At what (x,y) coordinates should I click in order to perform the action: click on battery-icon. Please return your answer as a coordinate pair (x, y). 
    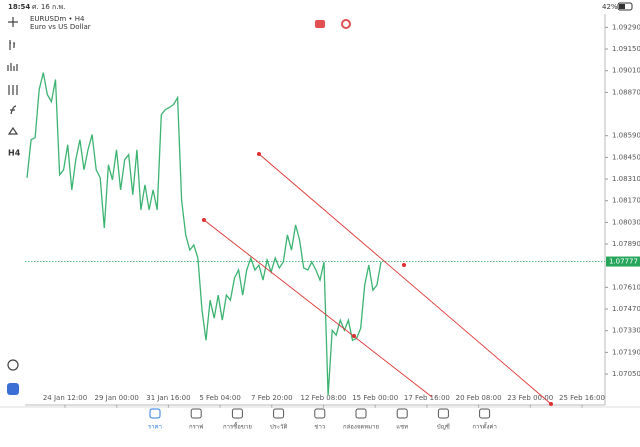
    Looking at the image, I should click on (625, 6).